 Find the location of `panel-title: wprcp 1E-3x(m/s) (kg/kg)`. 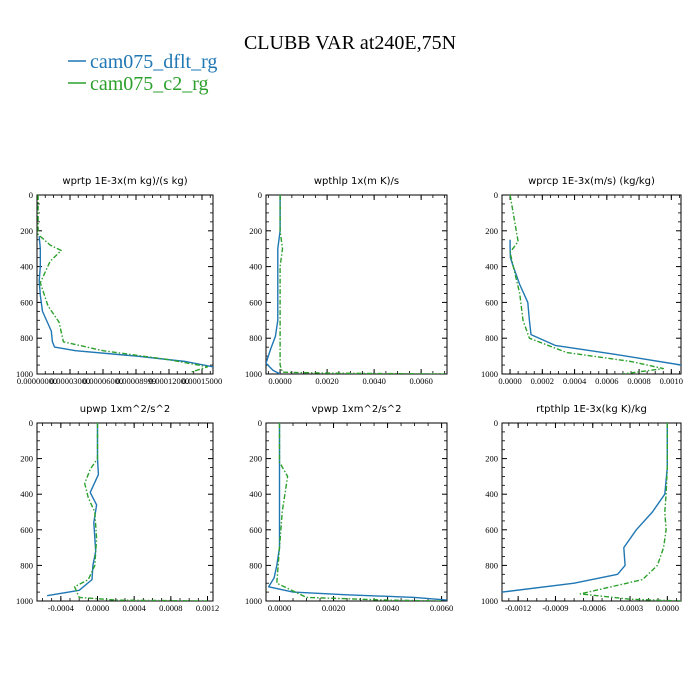

panel-title: wprcp 1E-3x(m/s) (kg/kg) is located at coordinates (591, 181).